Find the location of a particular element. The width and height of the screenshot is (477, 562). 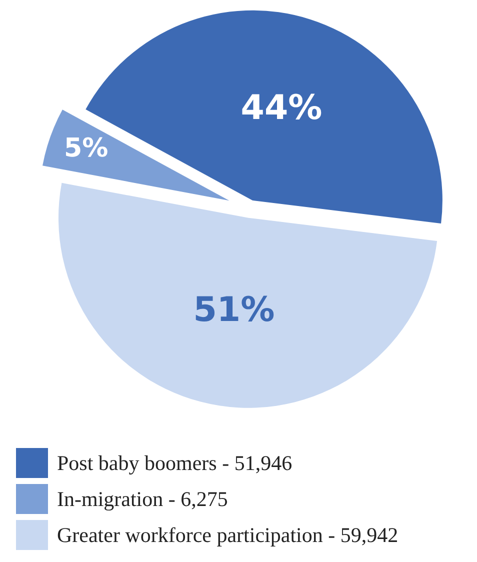

legend-label: In-migration - 6,275 is located at coordinates (142, 499).